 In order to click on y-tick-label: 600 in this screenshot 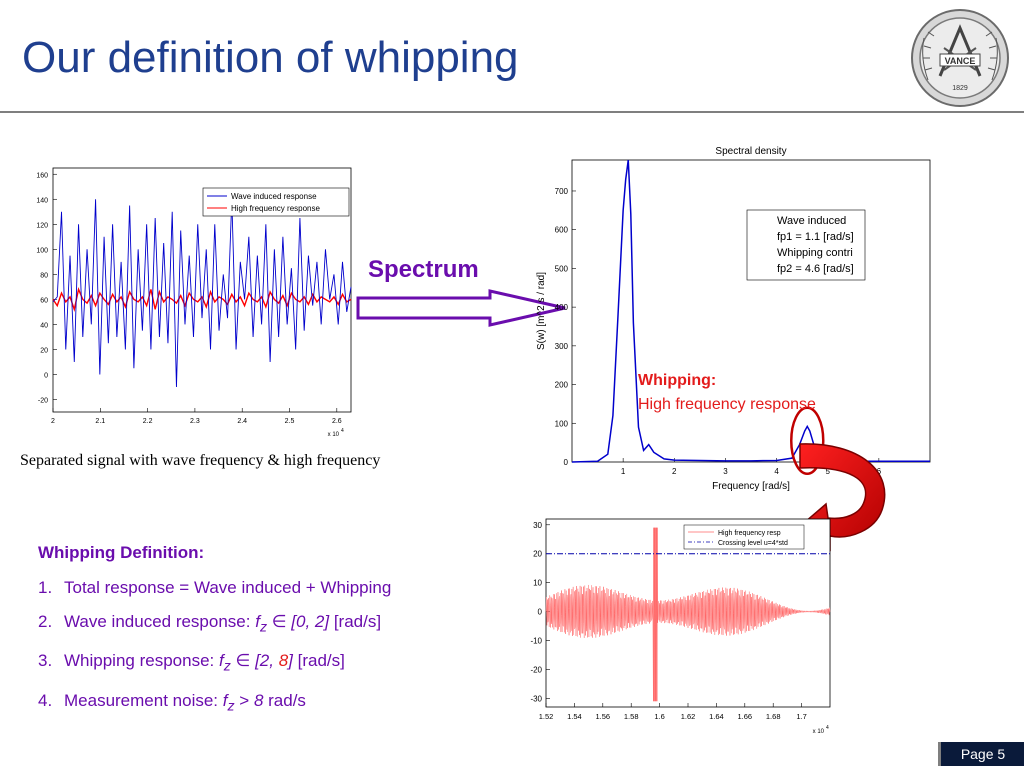, I will do `click(562, 230)`.